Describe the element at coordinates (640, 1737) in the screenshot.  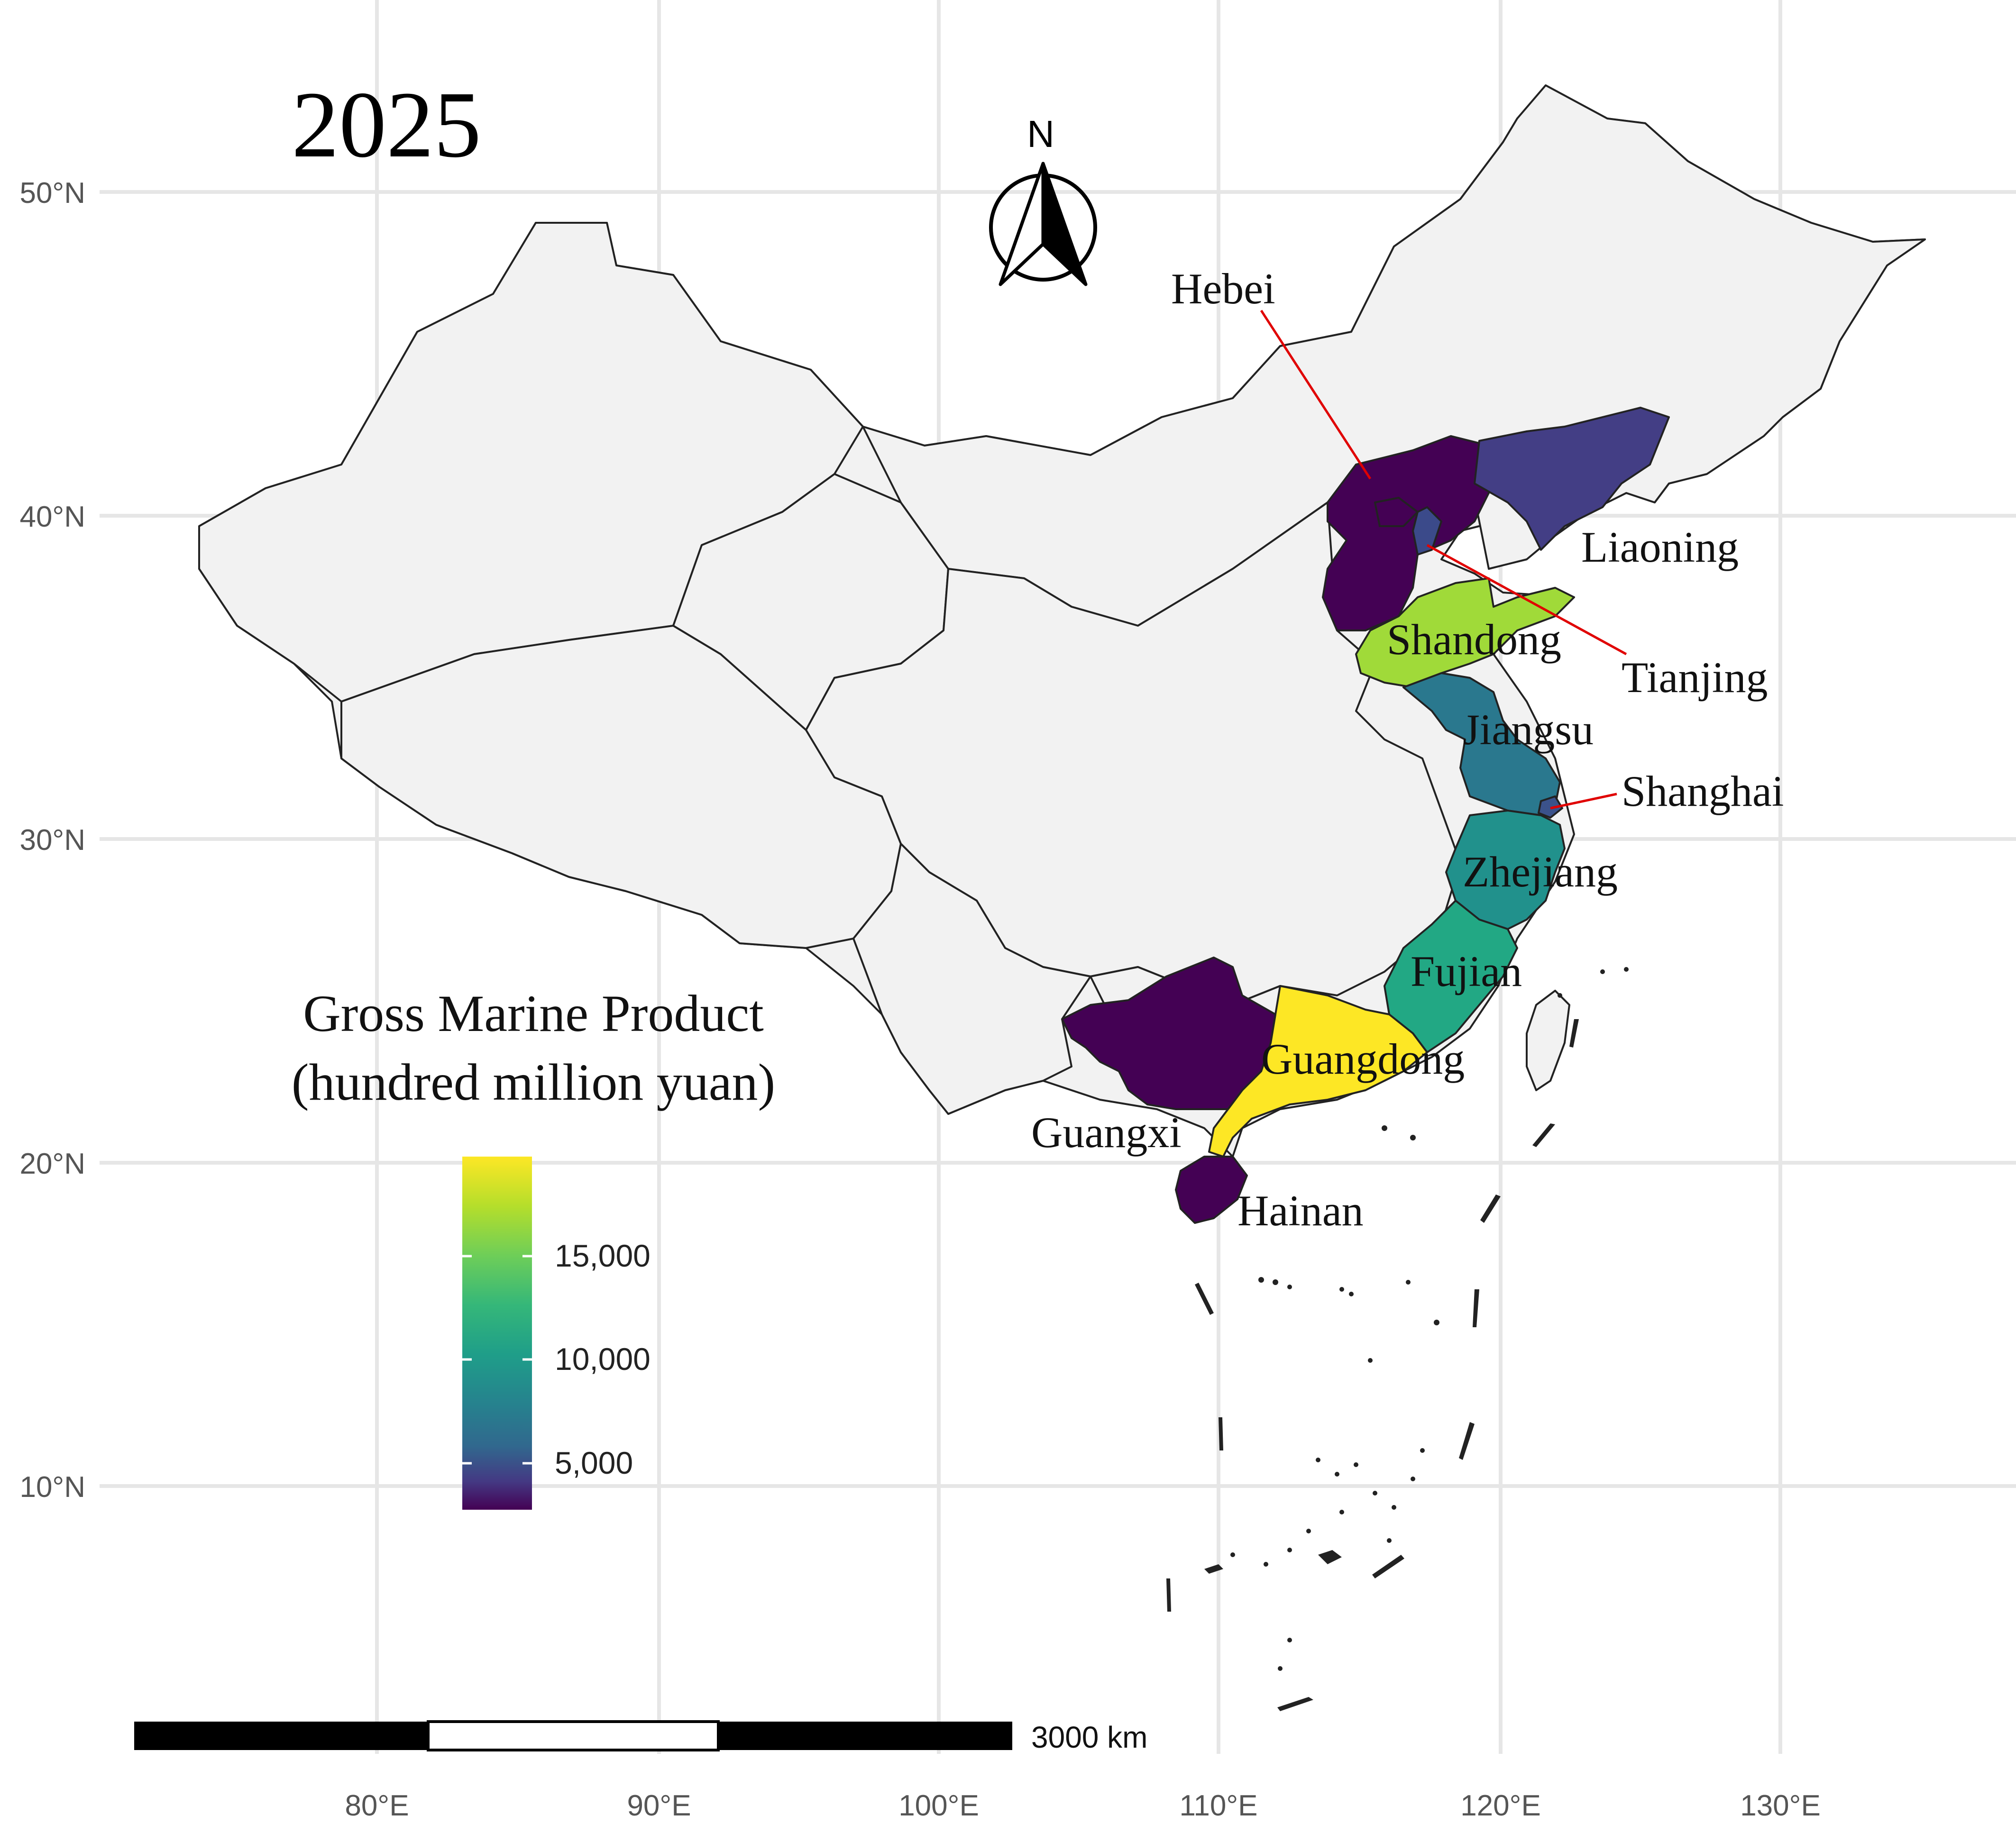
I see `scale-bar: 3000 km` at that location.